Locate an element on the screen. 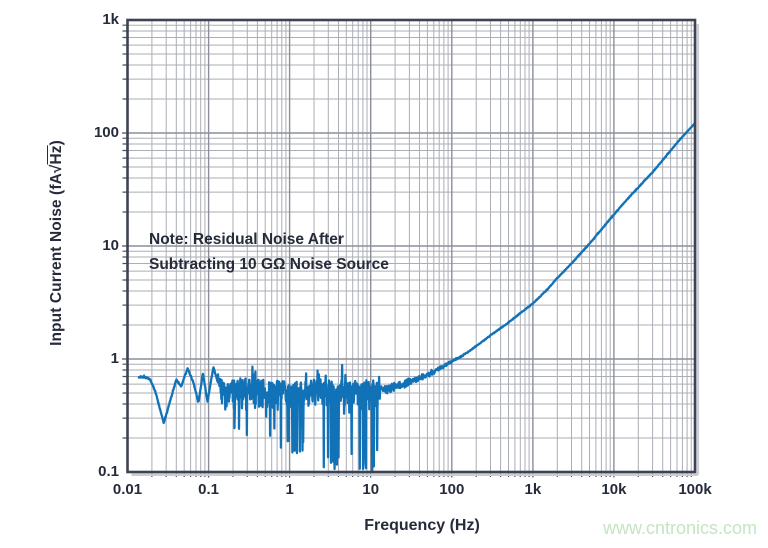  annotation-line2: Subtracting 10 GΩ Noise Source is located at coordinates (269, 264).